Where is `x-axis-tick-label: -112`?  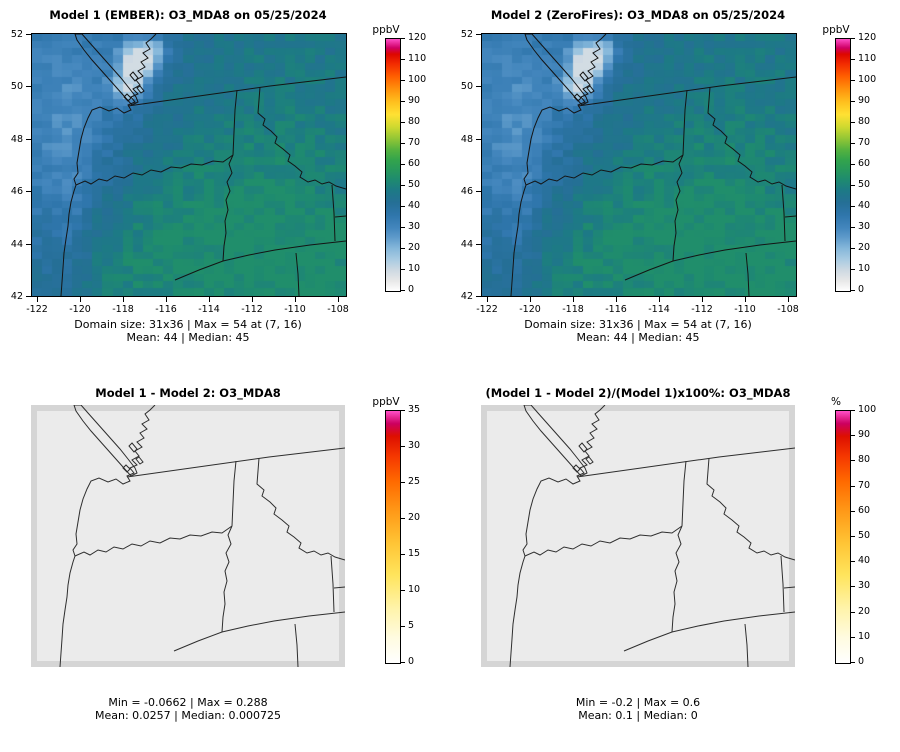
x-axis-tick-label: -112 is located at coordinates (252, 309).